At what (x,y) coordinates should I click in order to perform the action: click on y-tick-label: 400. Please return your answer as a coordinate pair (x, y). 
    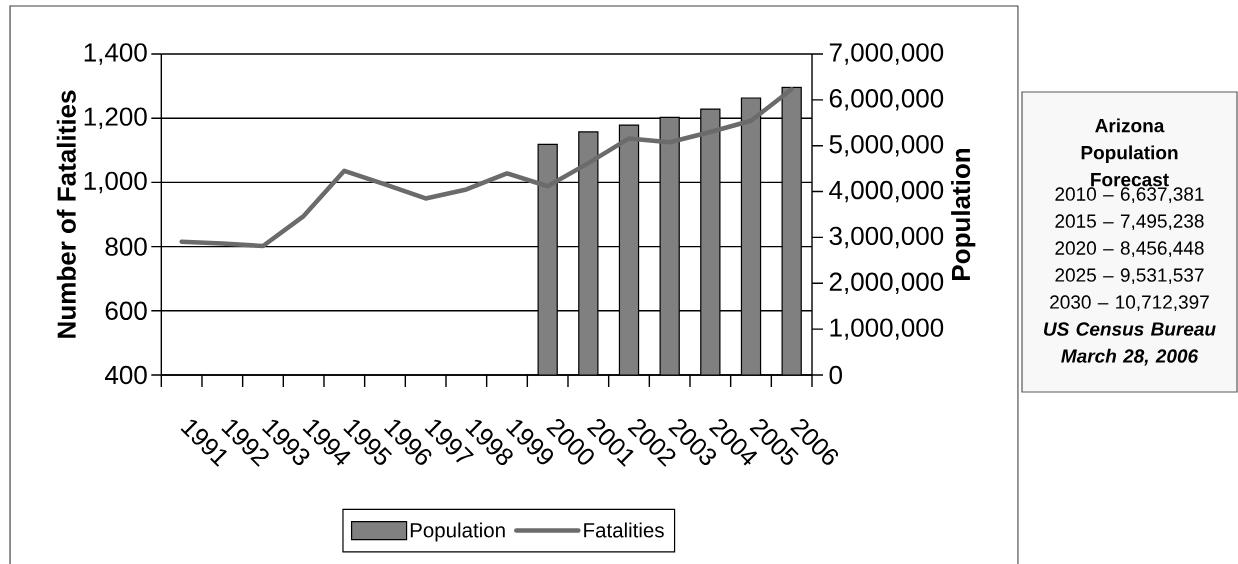
    Looking at the image, I should click on (126, 375).